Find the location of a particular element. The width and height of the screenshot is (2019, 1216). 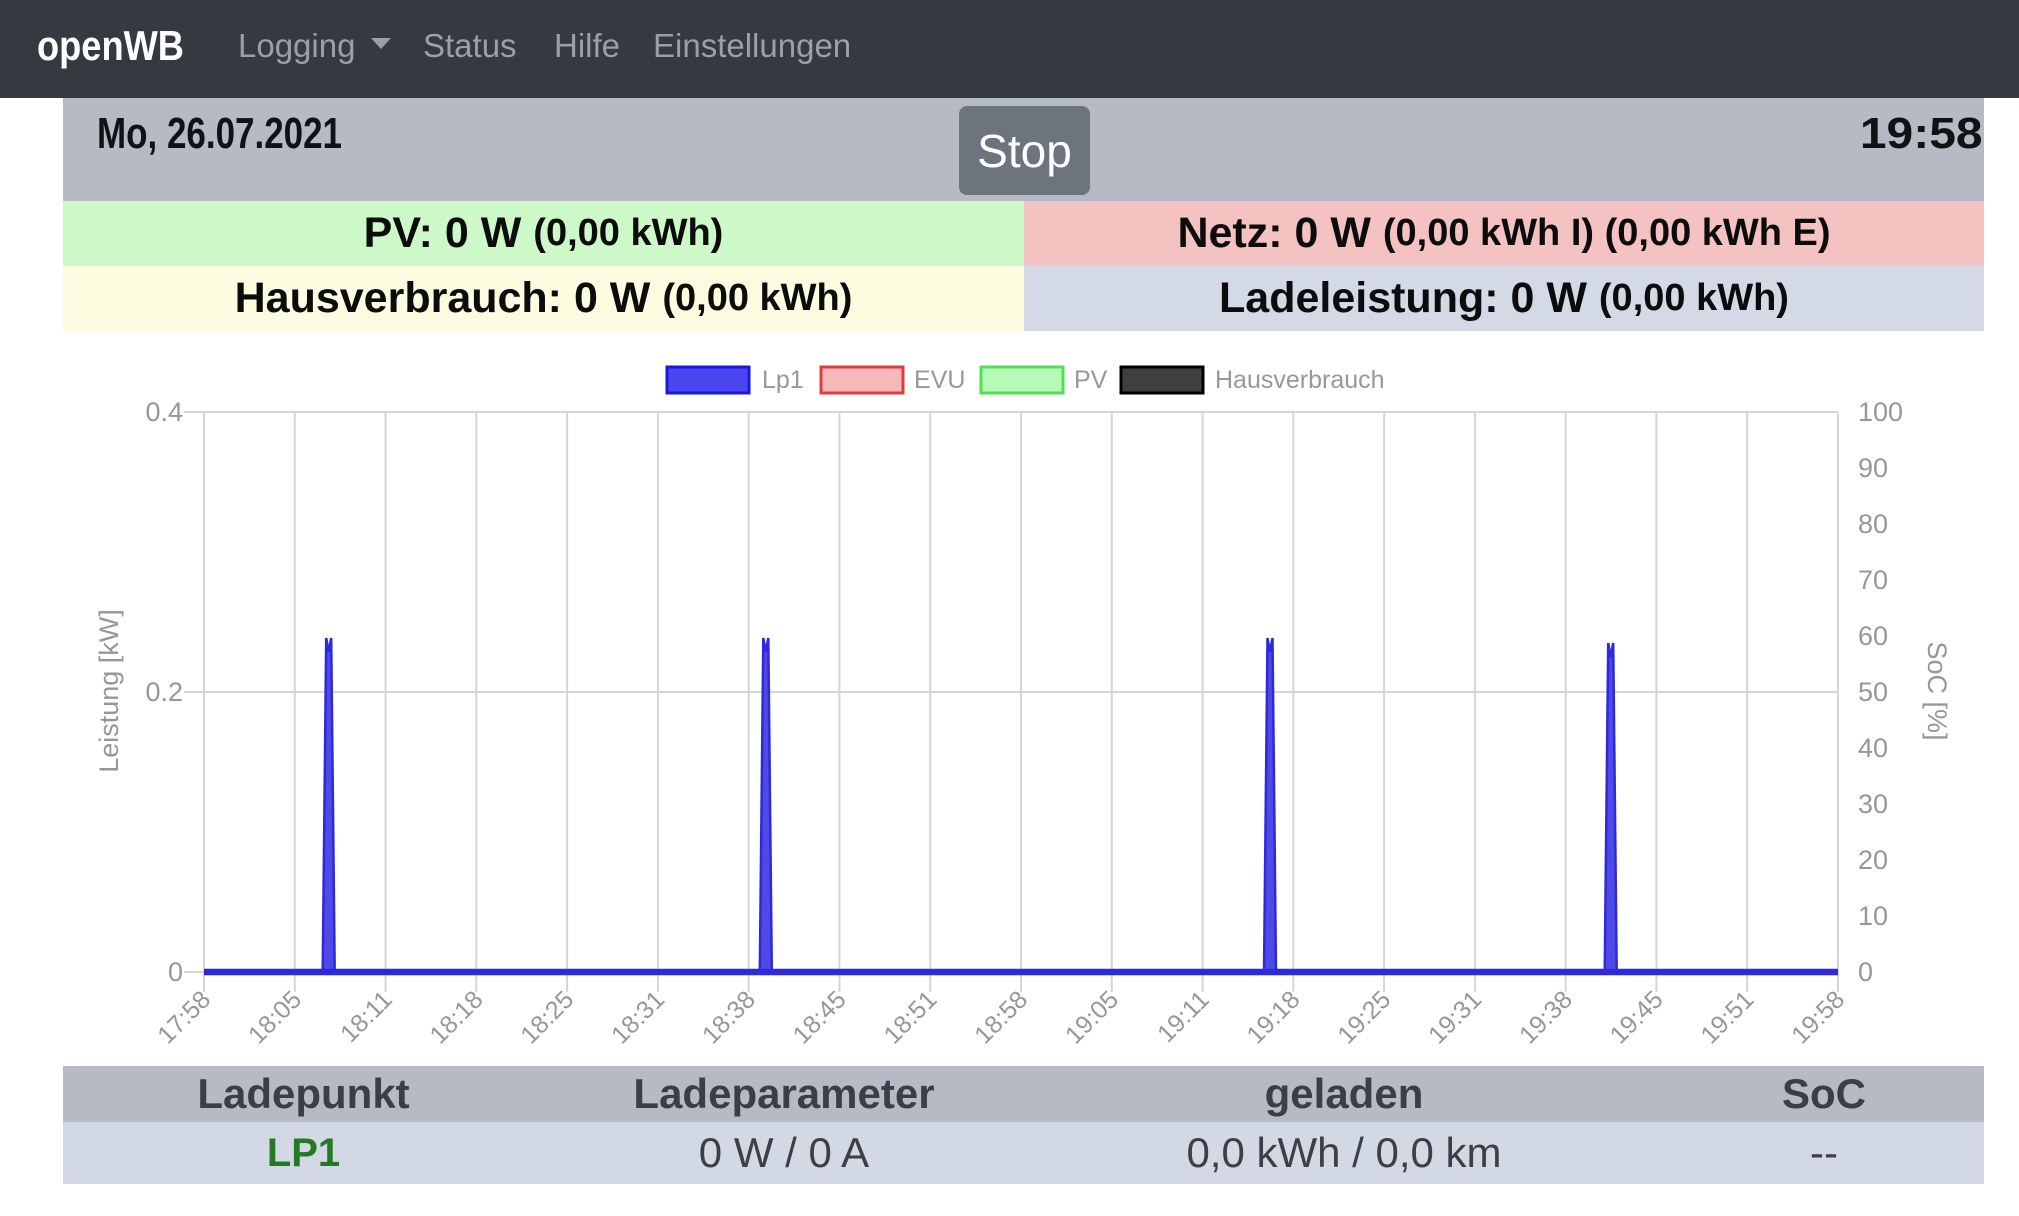

svg-text: 18:31 is located at coordinates (638, 1017).